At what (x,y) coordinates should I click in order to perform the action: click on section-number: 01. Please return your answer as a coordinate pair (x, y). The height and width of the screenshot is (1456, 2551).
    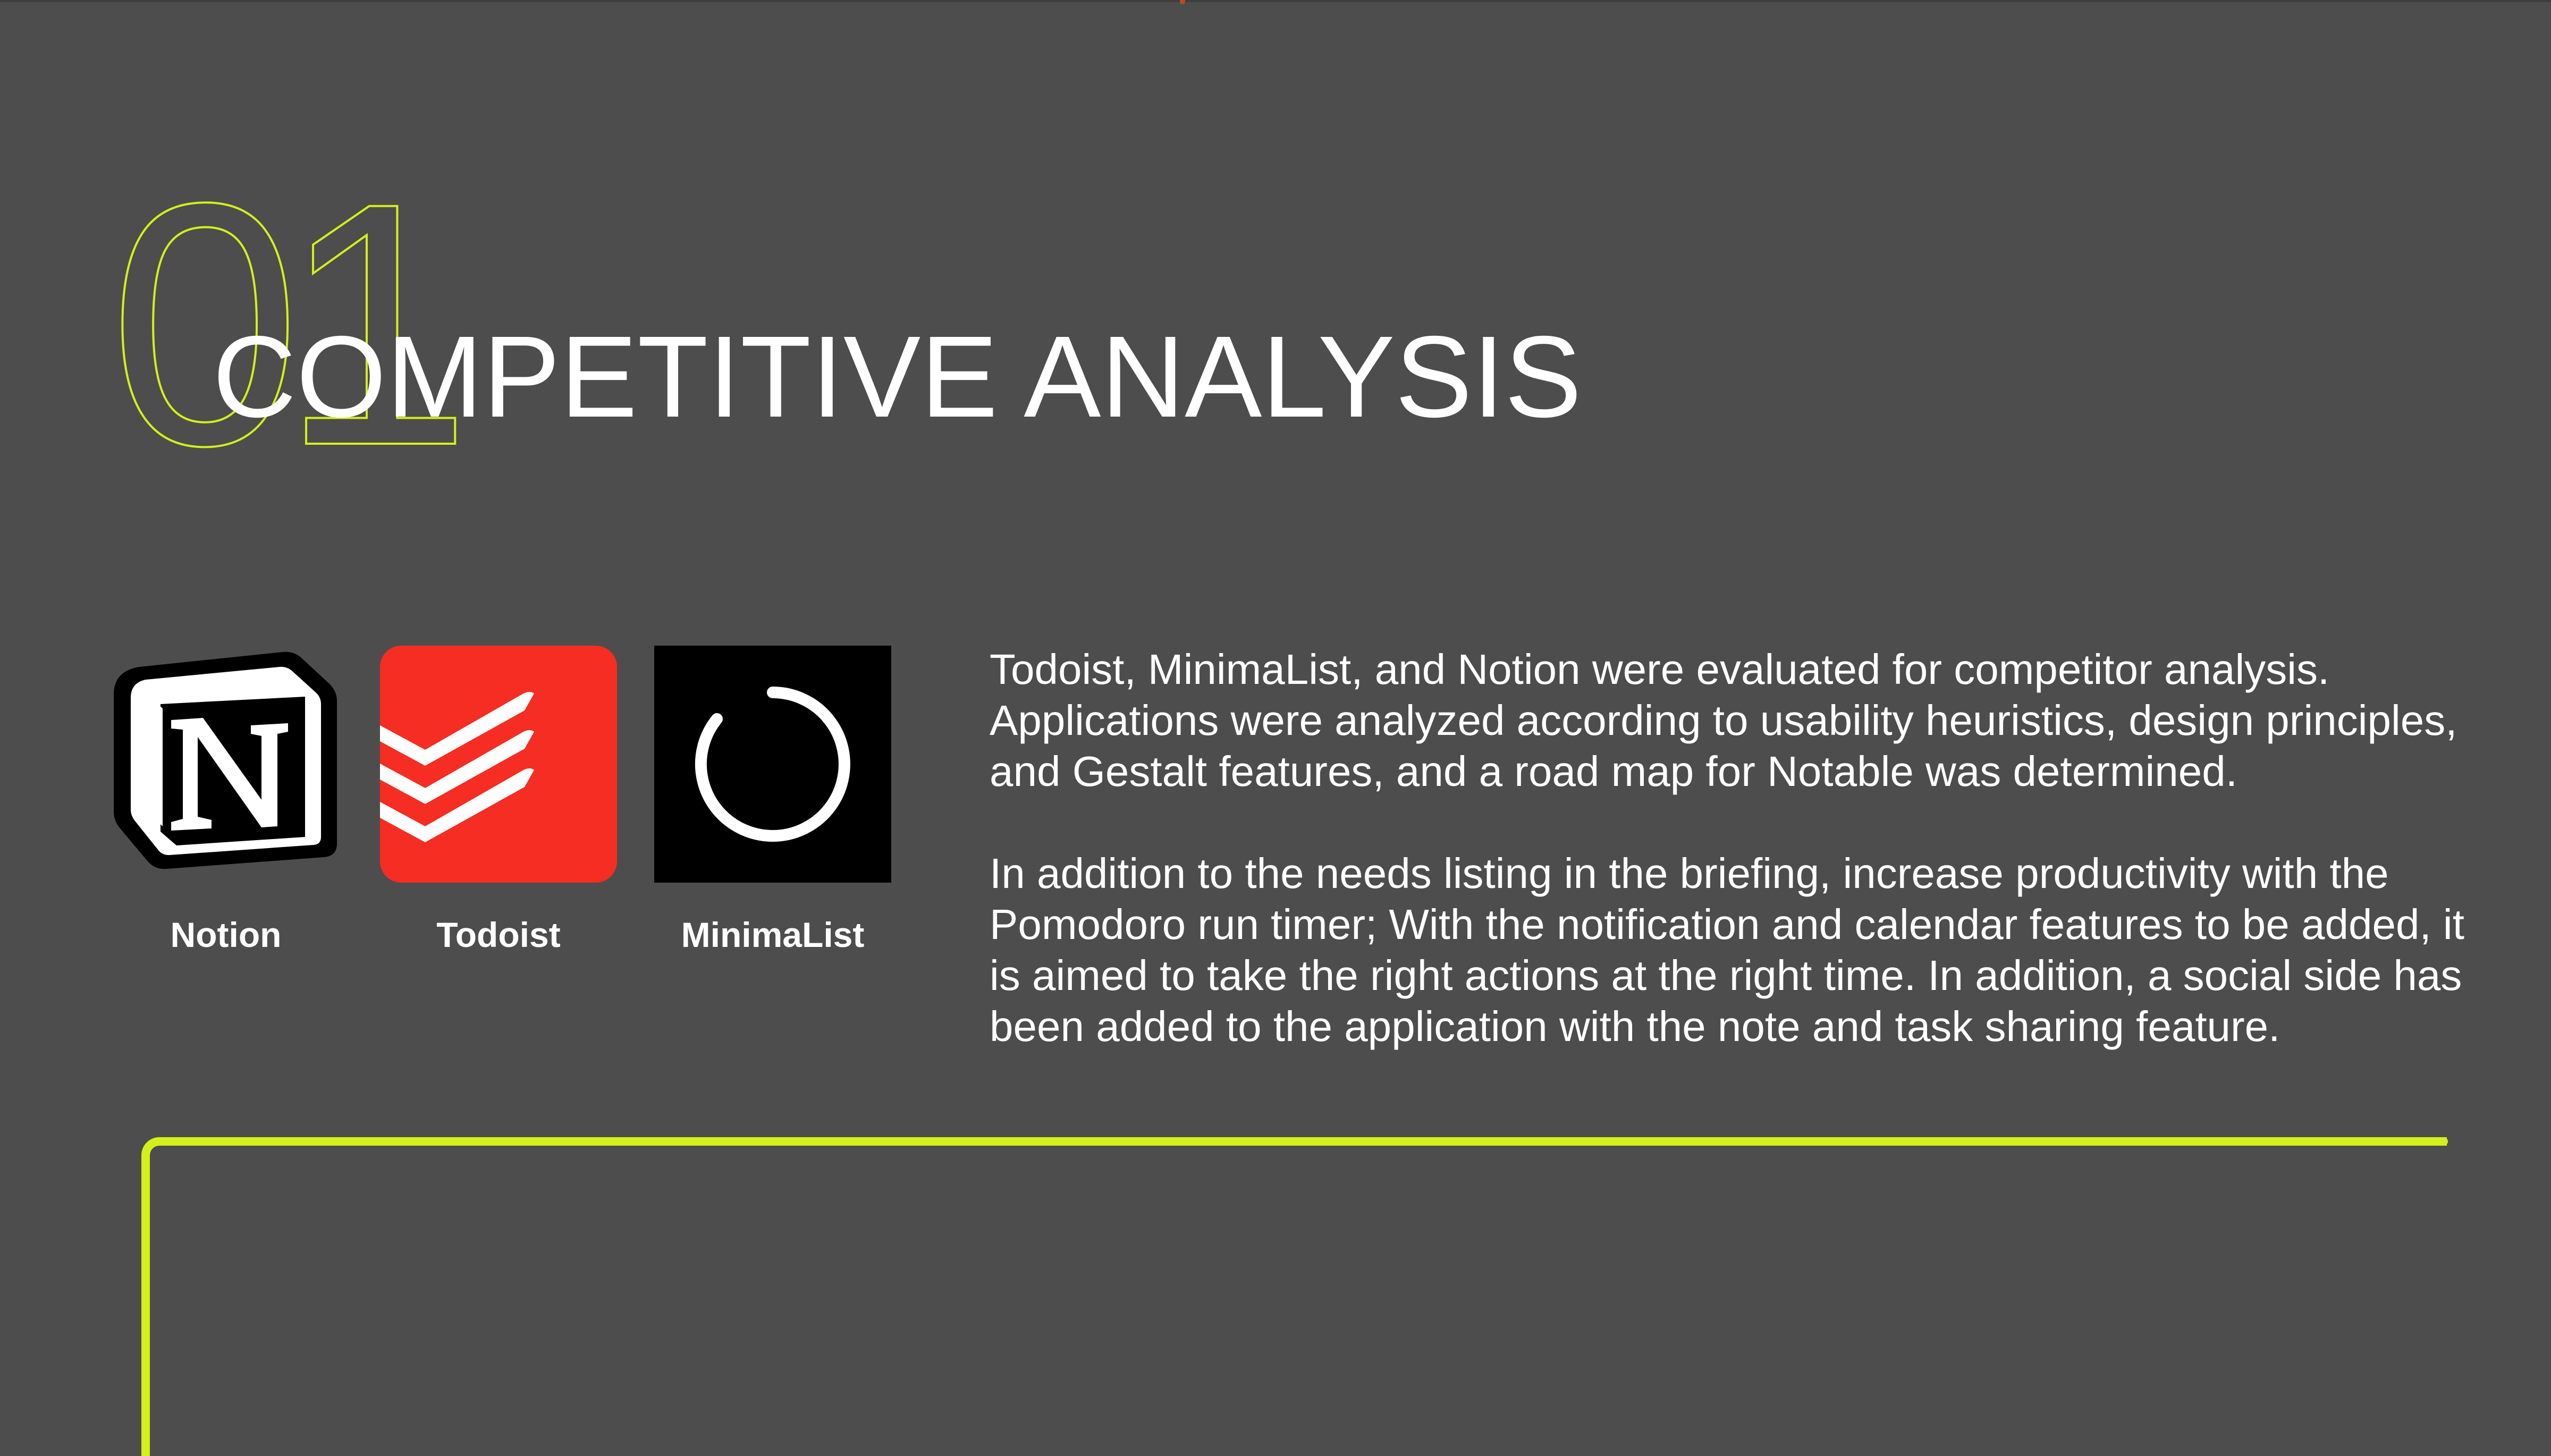
    Looking at the image, I should click on (291, 324).